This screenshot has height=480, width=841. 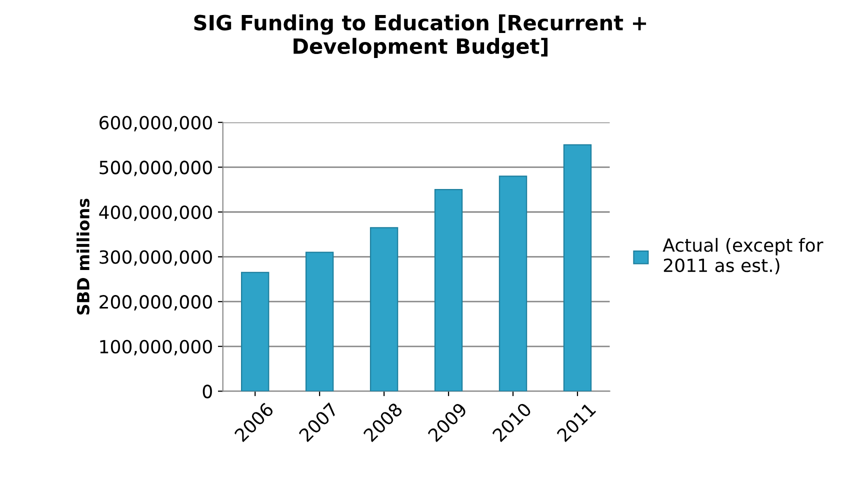 What do you see at coordinates (156, 124) in the screenshot?
I see `y-tick-label: 600,000,000` at bounding box center [156, 124].